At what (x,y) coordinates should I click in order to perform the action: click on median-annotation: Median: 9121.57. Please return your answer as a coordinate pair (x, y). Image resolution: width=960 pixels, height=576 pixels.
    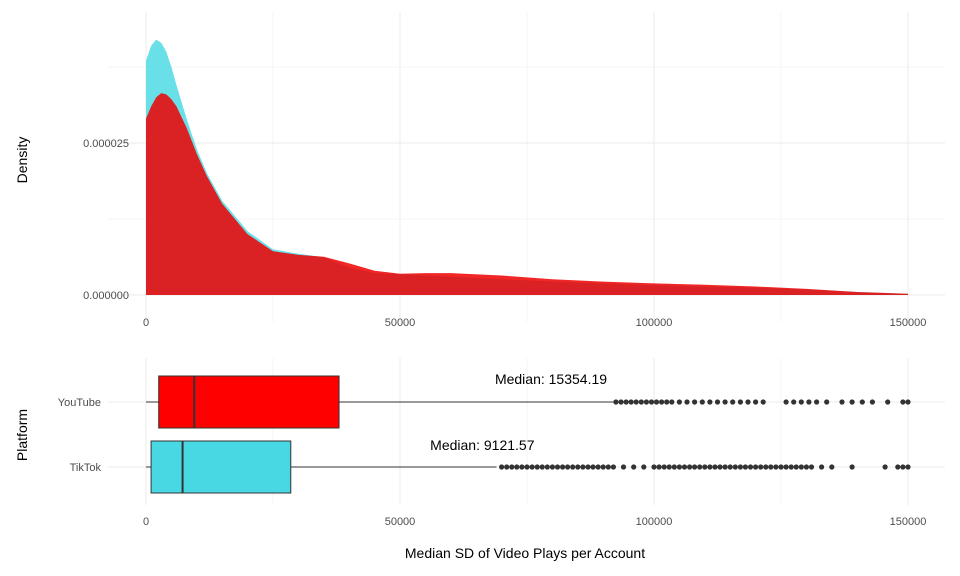
    Looking at the image, I should click on (482, 445).